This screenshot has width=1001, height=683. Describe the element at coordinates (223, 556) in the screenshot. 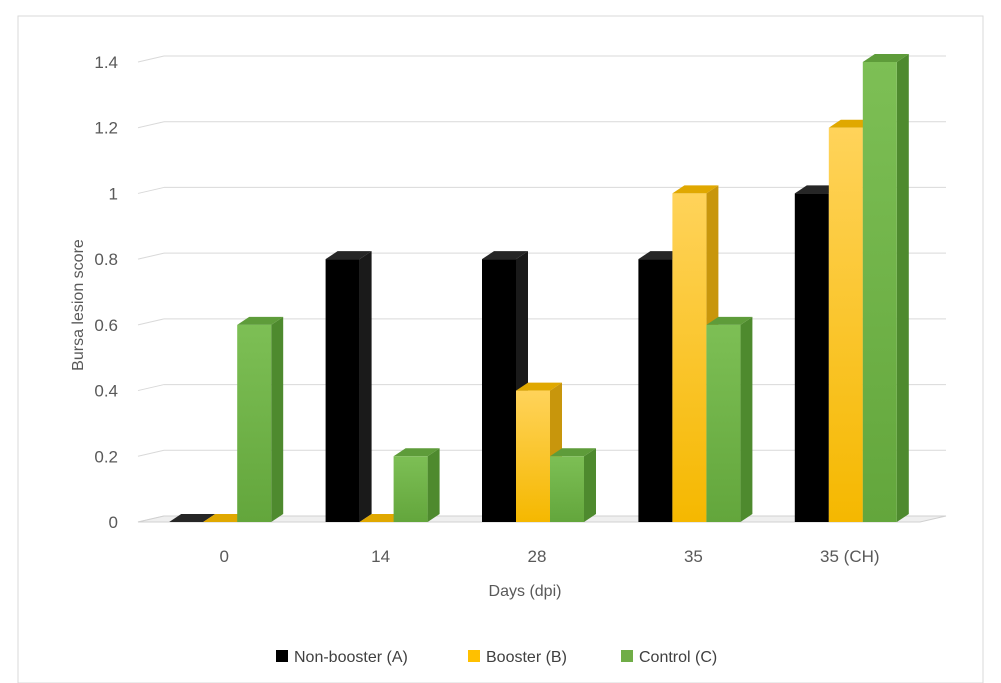

I see `x-tick-label: 0` at that location.